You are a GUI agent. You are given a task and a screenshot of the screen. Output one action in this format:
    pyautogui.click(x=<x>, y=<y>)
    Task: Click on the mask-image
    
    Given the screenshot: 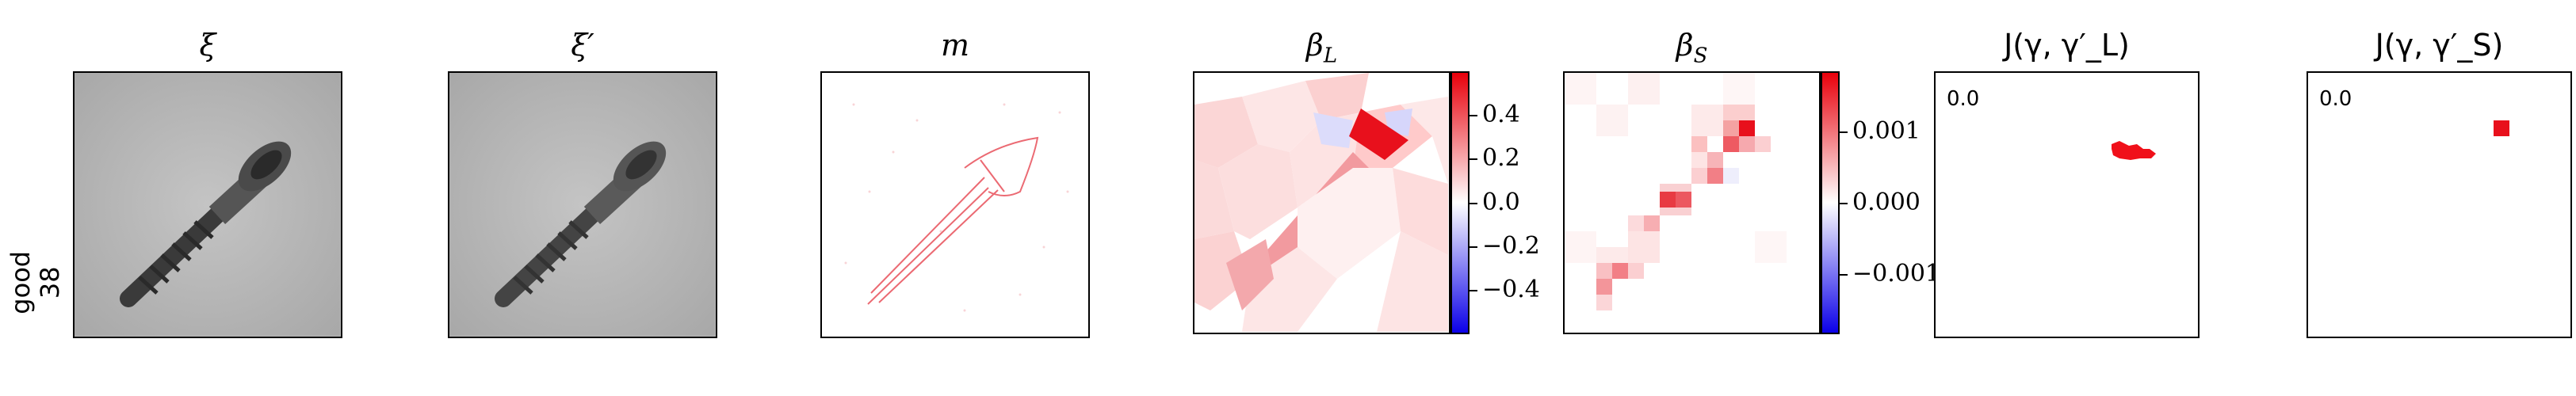 What is the action you would take?
    pyautogui.click(x=957, y=207)
    